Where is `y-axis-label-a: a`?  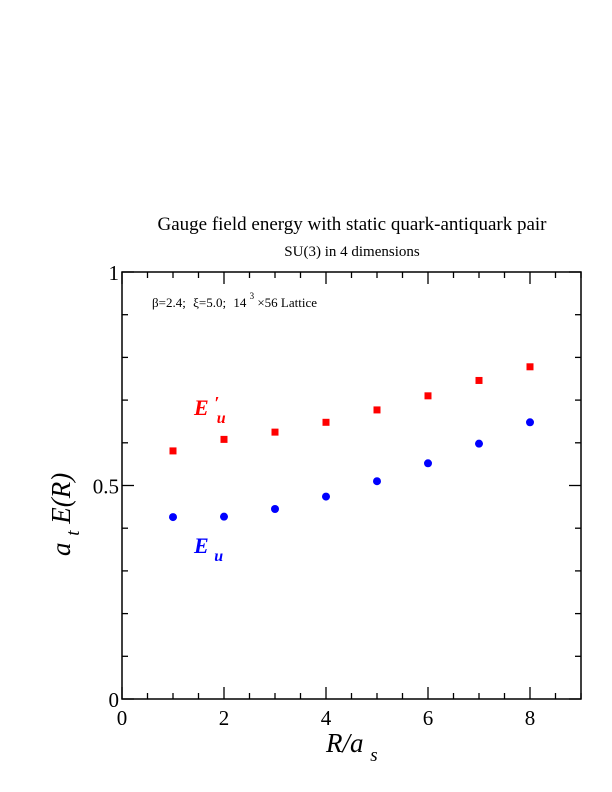
y-axis-label-a: a is located at coordinates (61, 550).